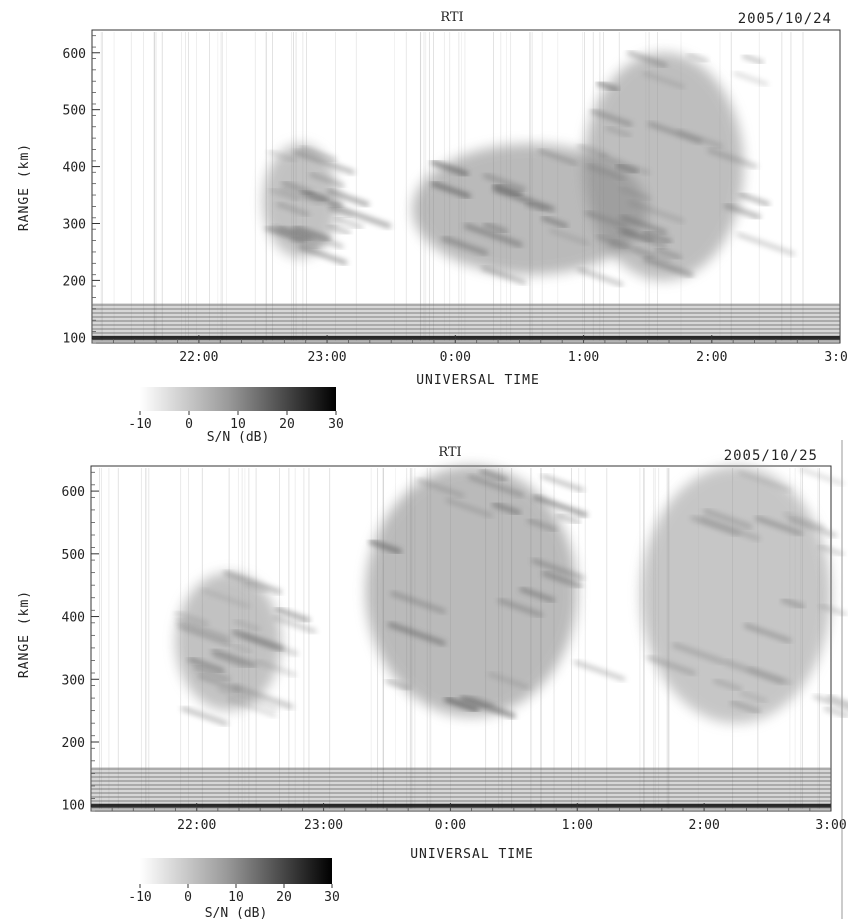 The height and width of the screenshot is (919, 848). I want to click on x-tick-label: 3:00, so click(830, 825).